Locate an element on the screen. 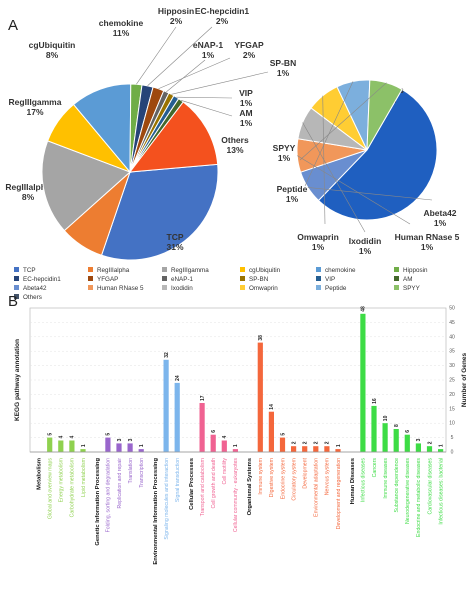  legend-swatch-tcp is located at coordinates (16, 269).